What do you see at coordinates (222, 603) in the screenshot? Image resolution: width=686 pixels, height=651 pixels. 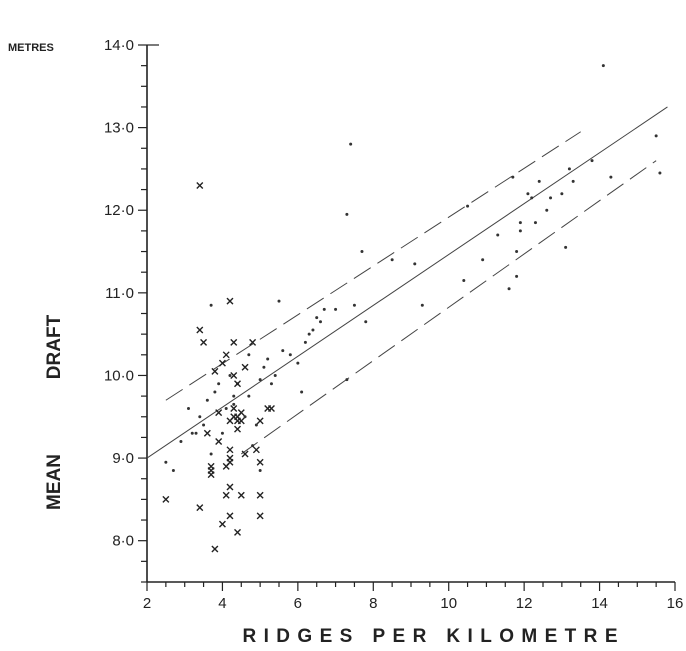 I see `x-tick-label: 4` at bounding box center [222, 603].